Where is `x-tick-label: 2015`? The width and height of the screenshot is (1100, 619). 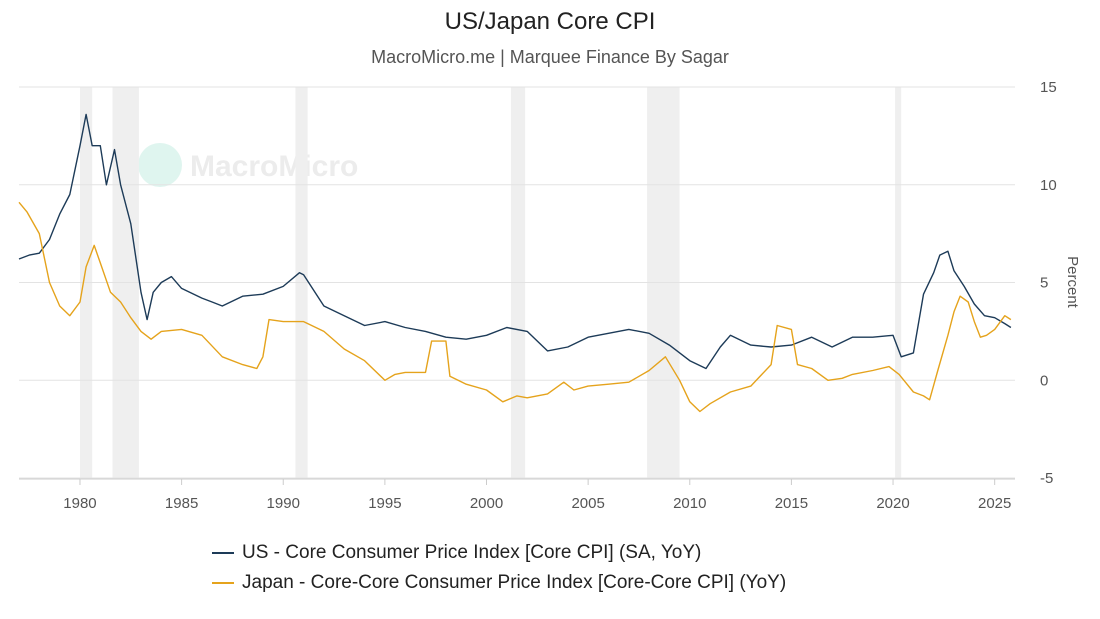 x-tick-label: 2015 is located at coordinates (791, 503).